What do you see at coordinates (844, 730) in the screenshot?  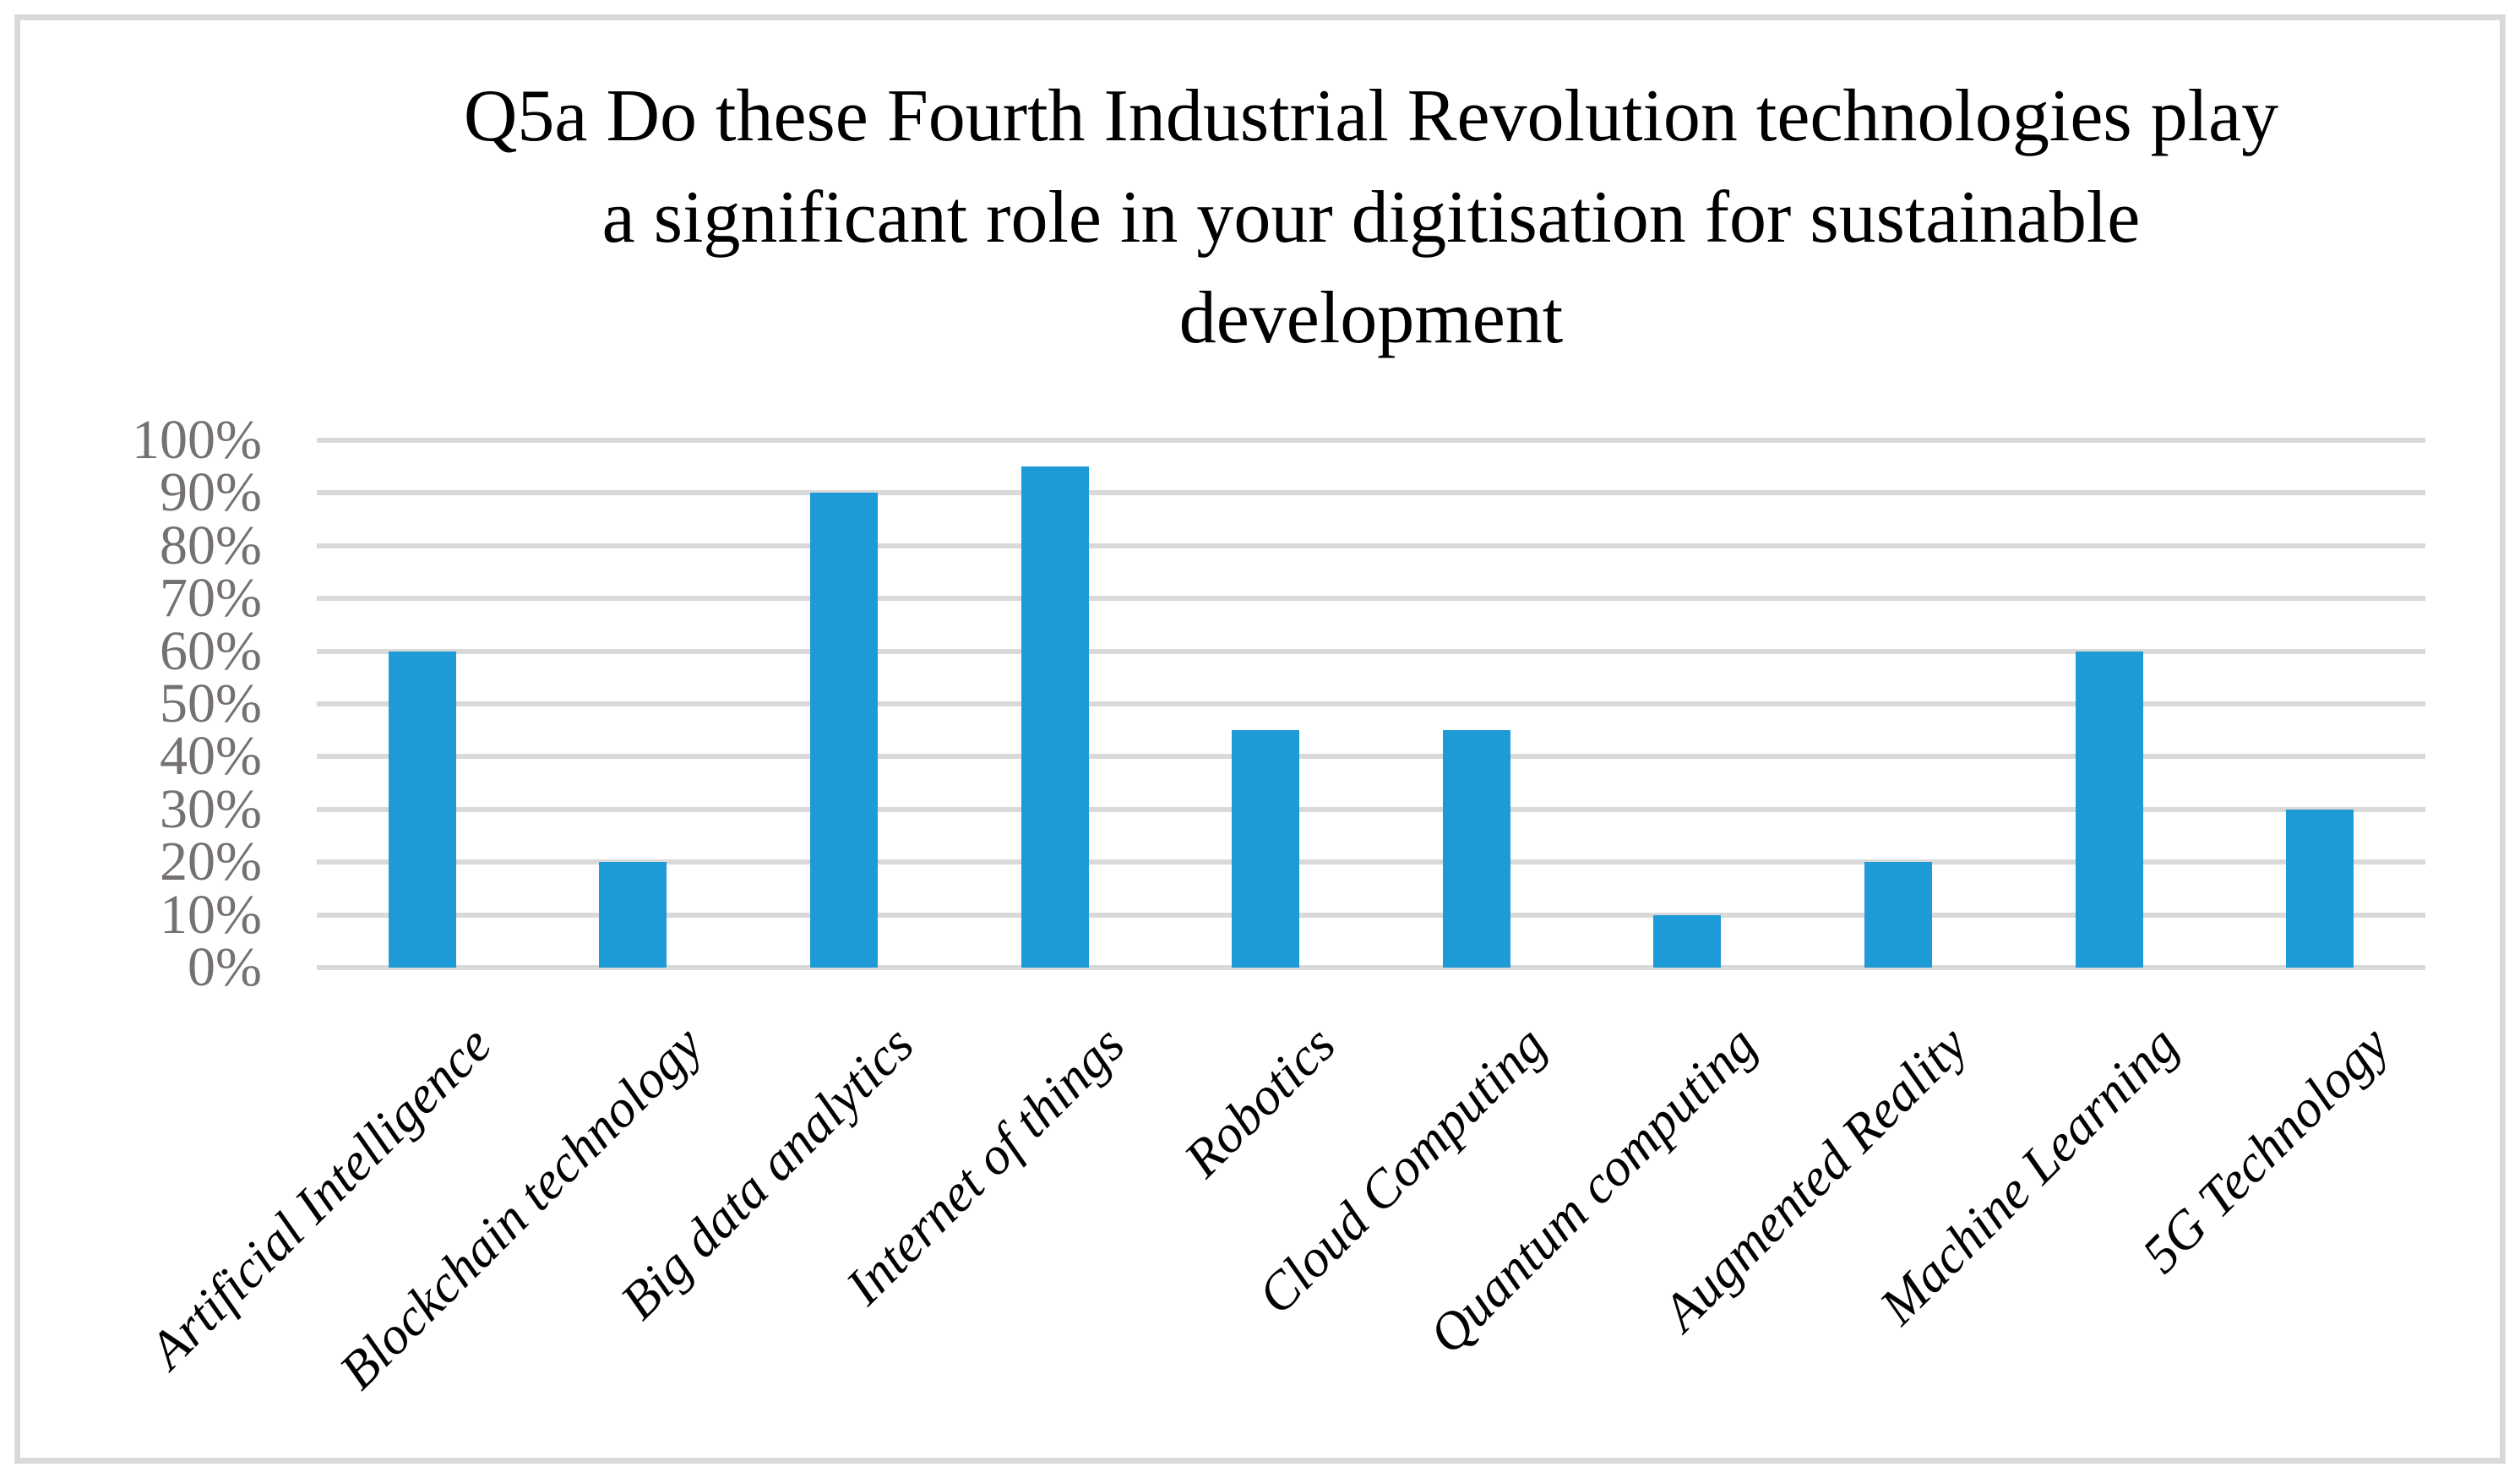 I see `bar-big-data-analytics` at bounding box center [844, 730].